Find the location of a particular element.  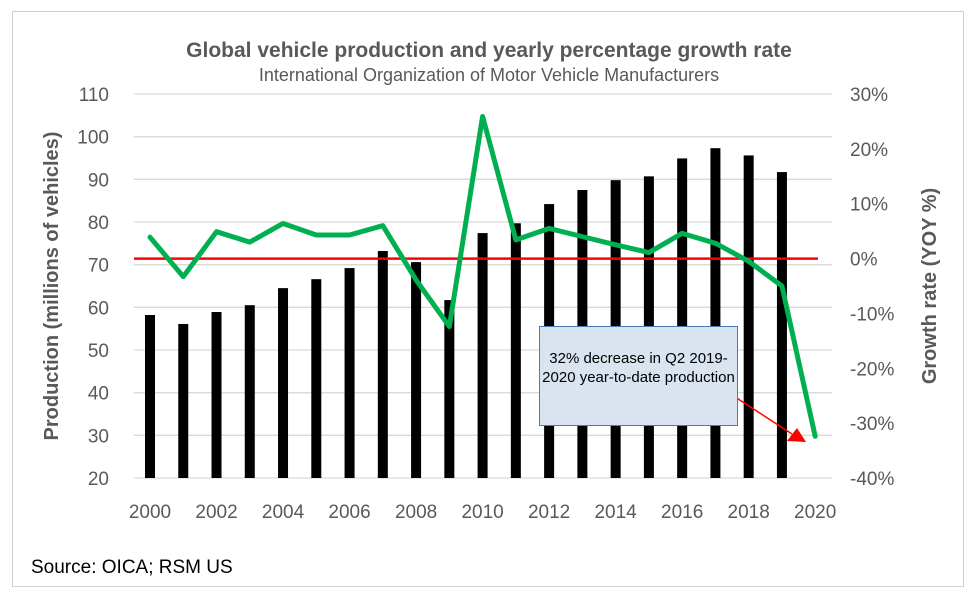

source-note: Source: OICA; RSM US is located at coordinates (132, 567).